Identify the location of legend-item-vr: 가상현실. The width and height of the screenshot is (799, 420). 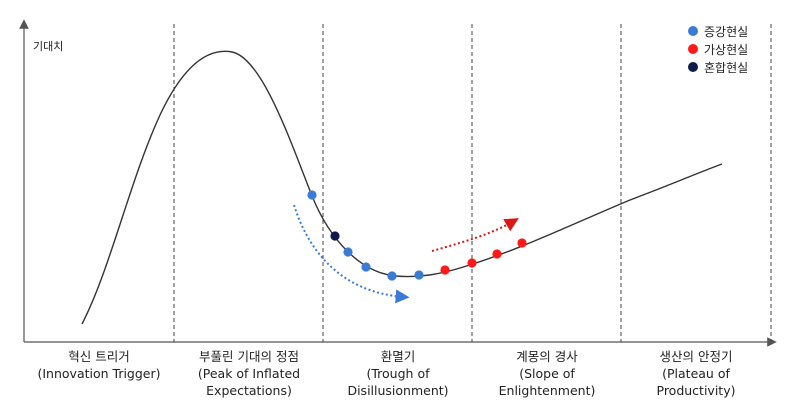
(718, 49).